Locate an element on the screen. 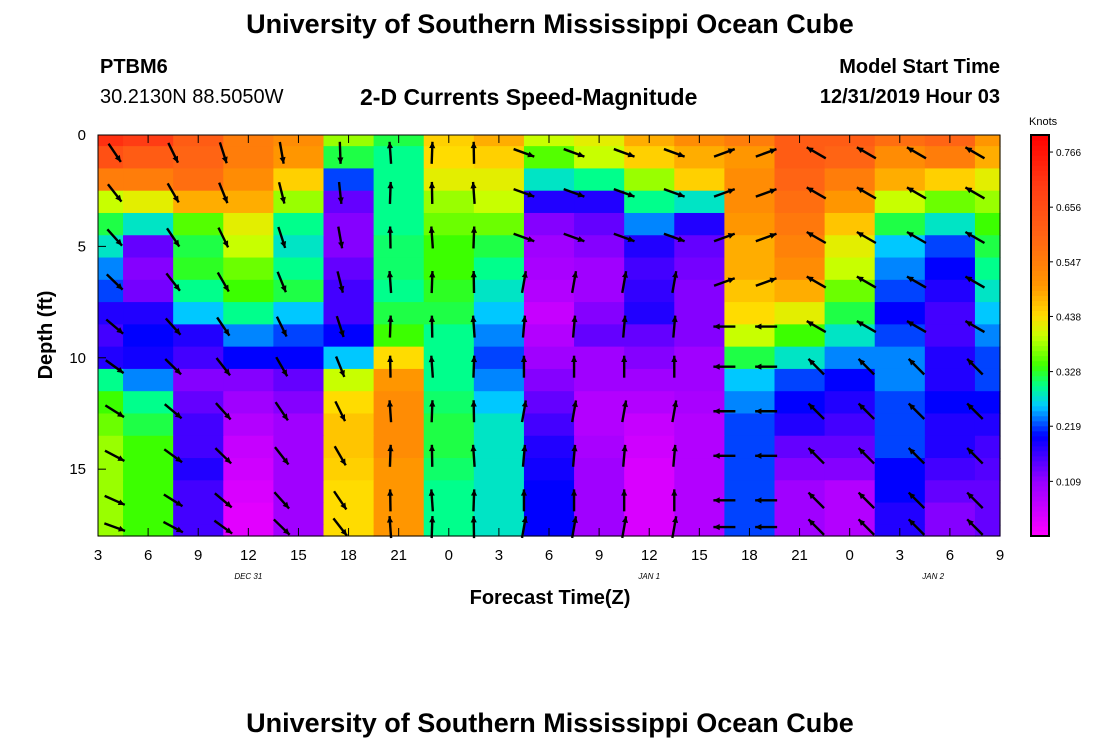 Image resolution: width=1100 pixels, height=750 pixels. x-tick-label: 21 is located at coordinates (799, 555).